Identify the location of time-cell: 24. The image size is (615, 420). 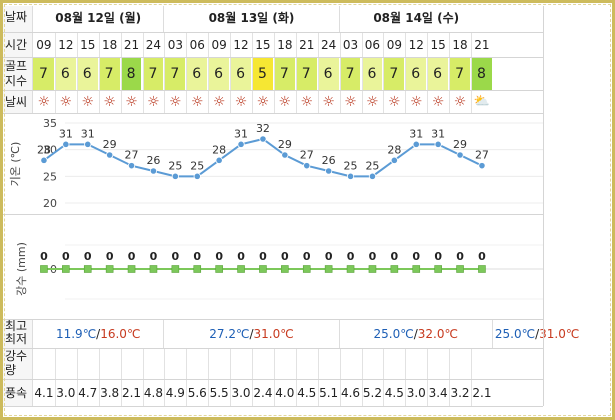
(153, 45).